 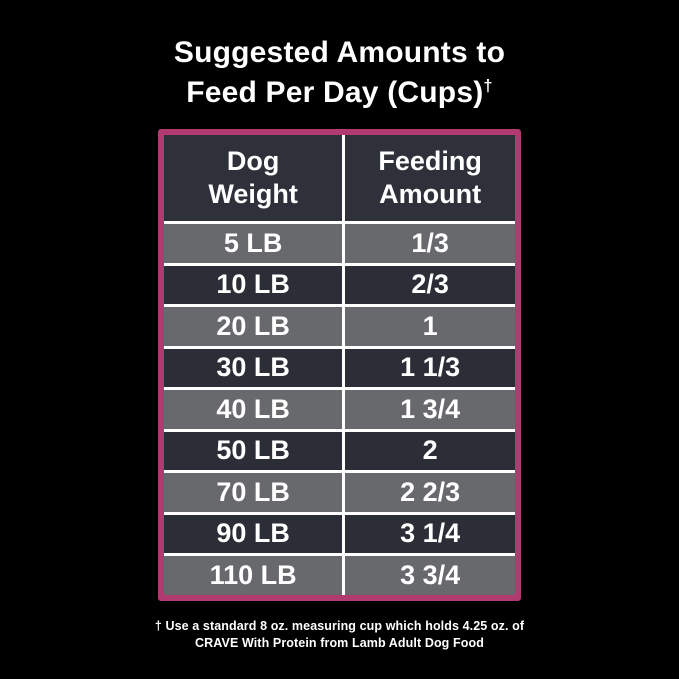 What do you see at coordinates (253, 243) in the screenshot?
I see `weight-cell: 5 LB` at bounding box center [253, 243].